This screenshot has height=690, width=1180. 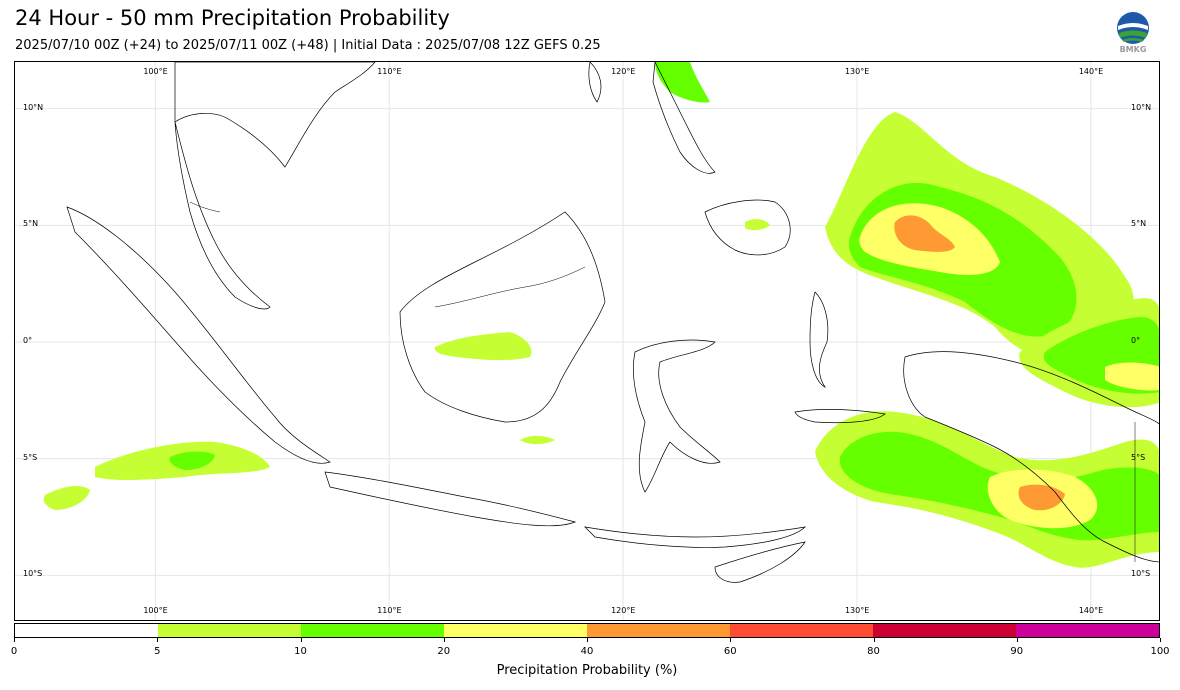 I want to click on coastline-malay-peninsula, so click(x=222, y=215).